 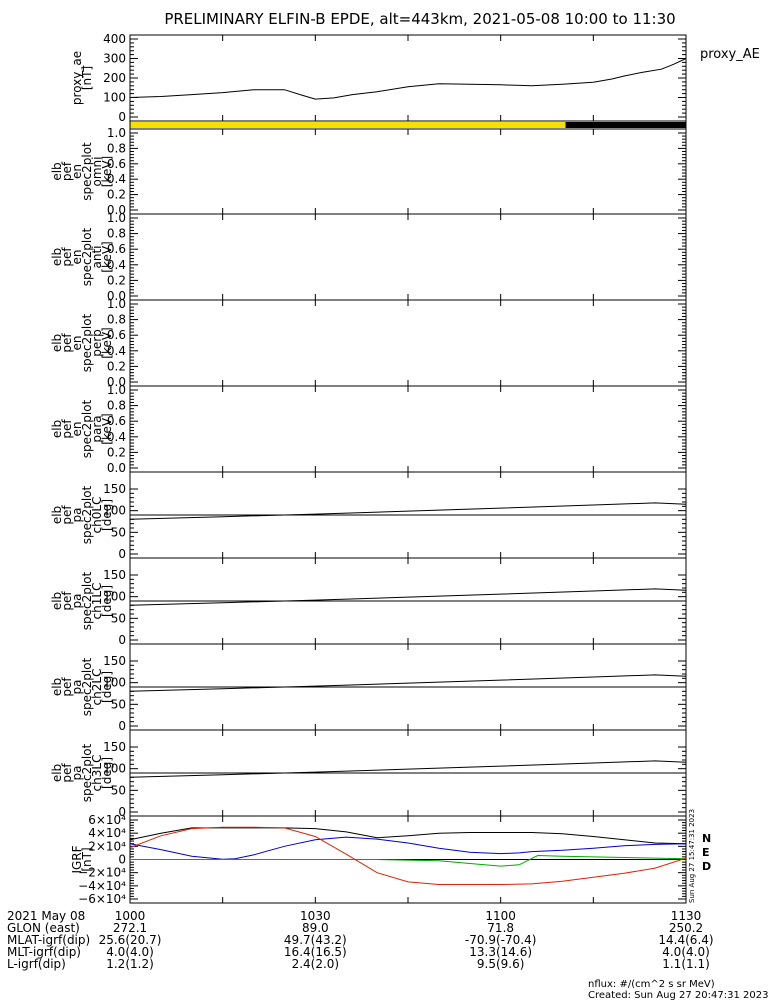 I want to click on table-row-label: 2021 May 08, so click(x=46, y=916).